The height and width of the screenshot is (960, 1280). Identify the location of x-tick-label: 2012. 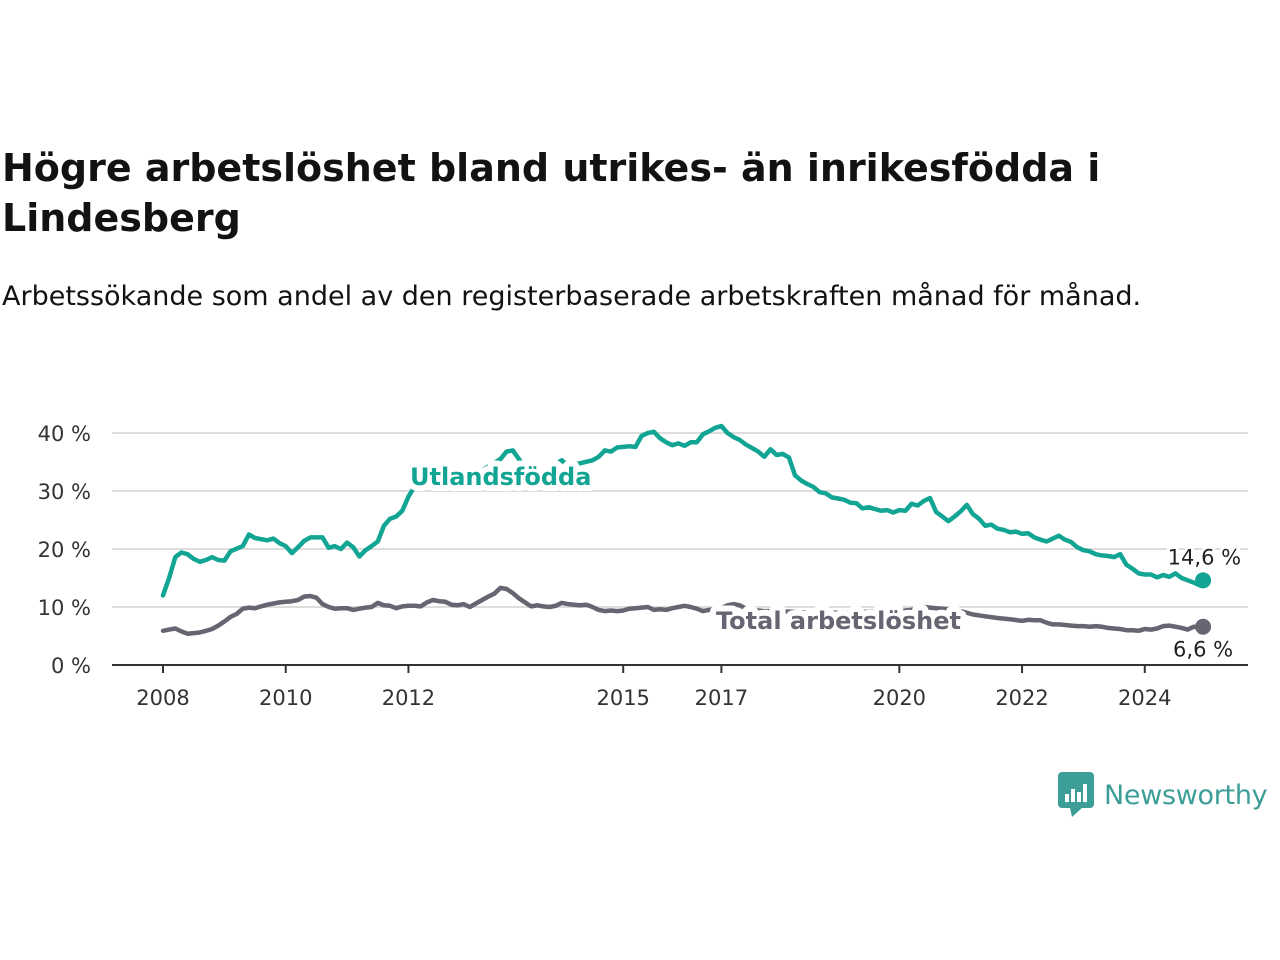
(408, 698).